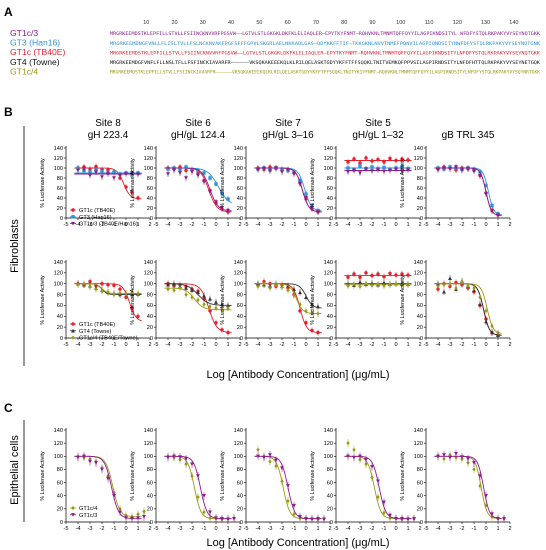 Image resolution: width=546 pixels, height=550 pixels. I want to click on y-tick-label: 100, so click(148, 285).